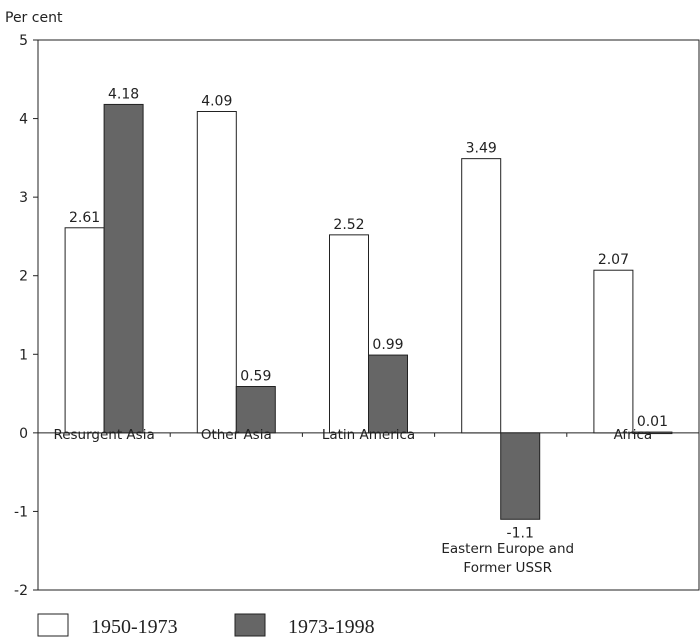 Image resolution: width=700 pixels, height=639 pixels. Describe the element at coordinates (123, 94) in the screenshot. I see `data-label: 4.18` at that location.